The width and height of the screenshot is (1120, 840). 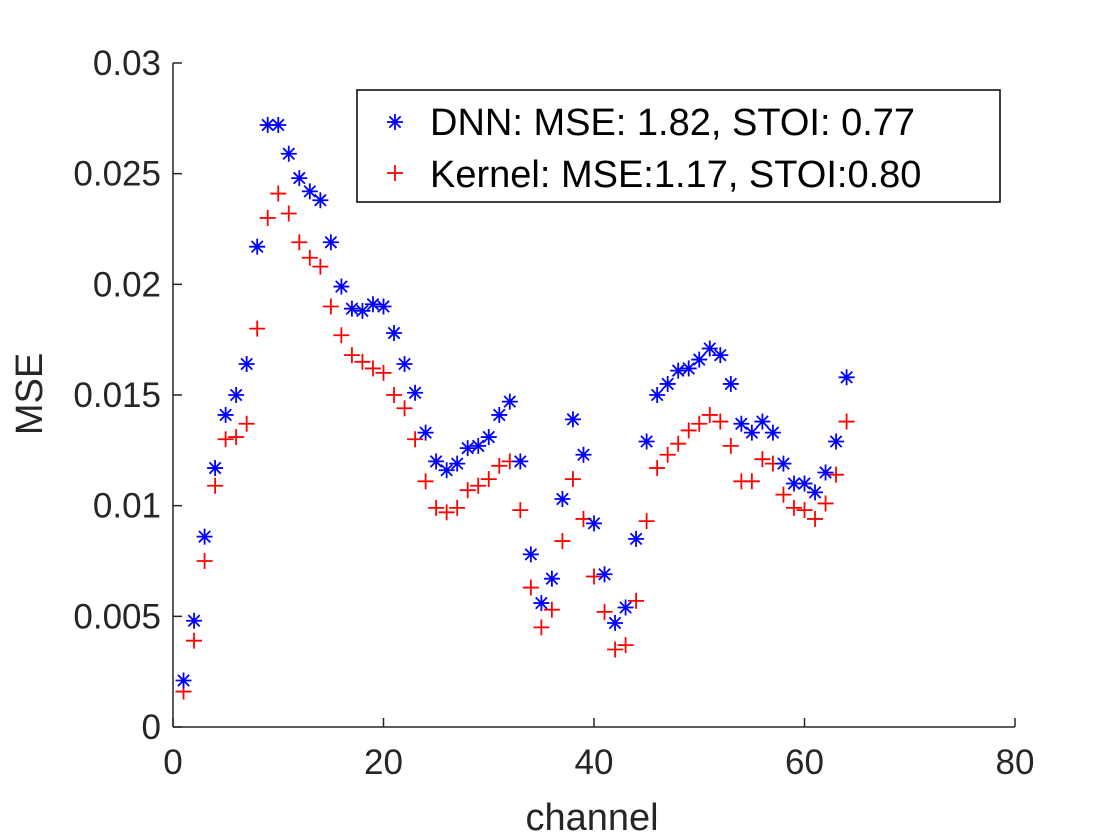 I want to click on legend-box, so click(x=678, y=146).